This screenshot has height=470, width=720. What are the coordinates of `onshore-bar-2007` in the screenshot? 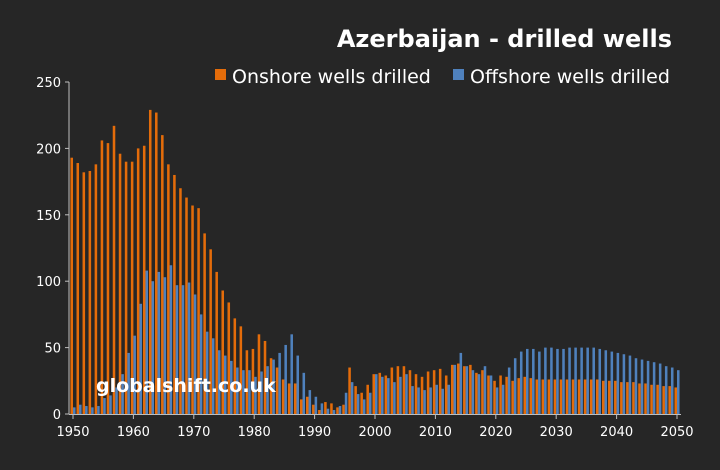 It's located at (416, 394).